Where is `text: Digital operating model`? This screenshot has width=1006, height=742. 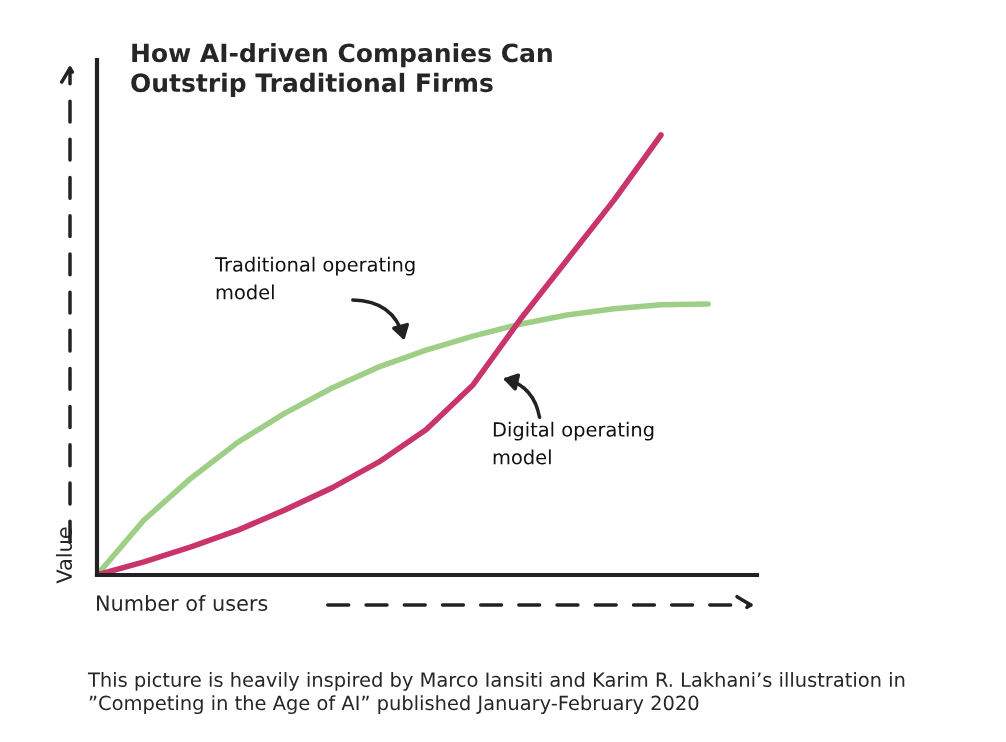
text: Digital operating model is located at coordinates (573, 443).